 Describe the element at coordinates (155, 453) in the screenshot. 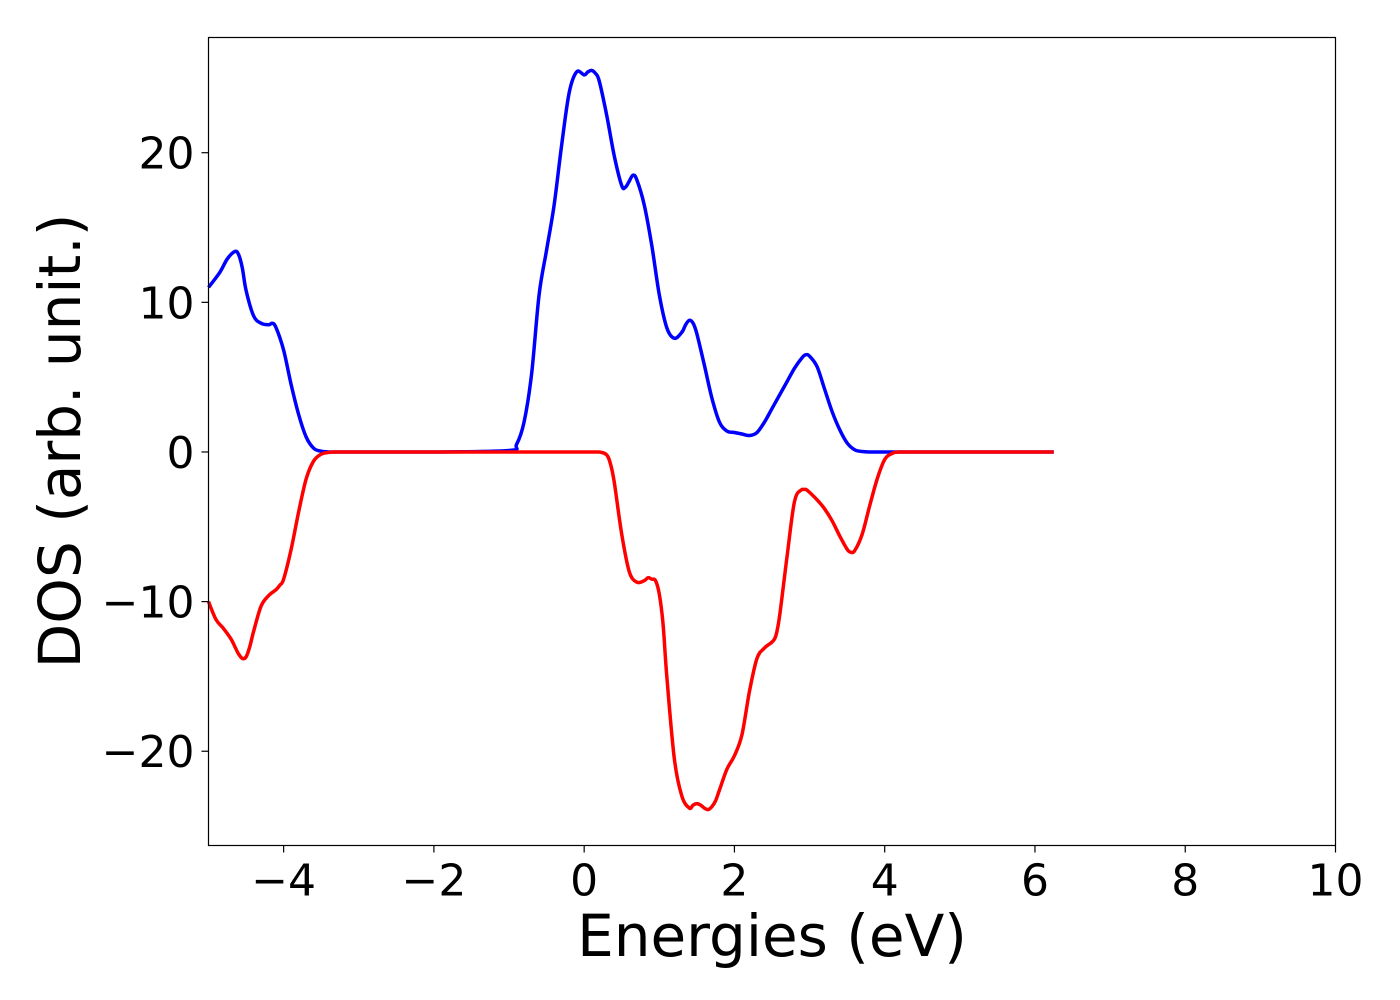

I see `y-axis: −20 −10 0 10 20` at that location.